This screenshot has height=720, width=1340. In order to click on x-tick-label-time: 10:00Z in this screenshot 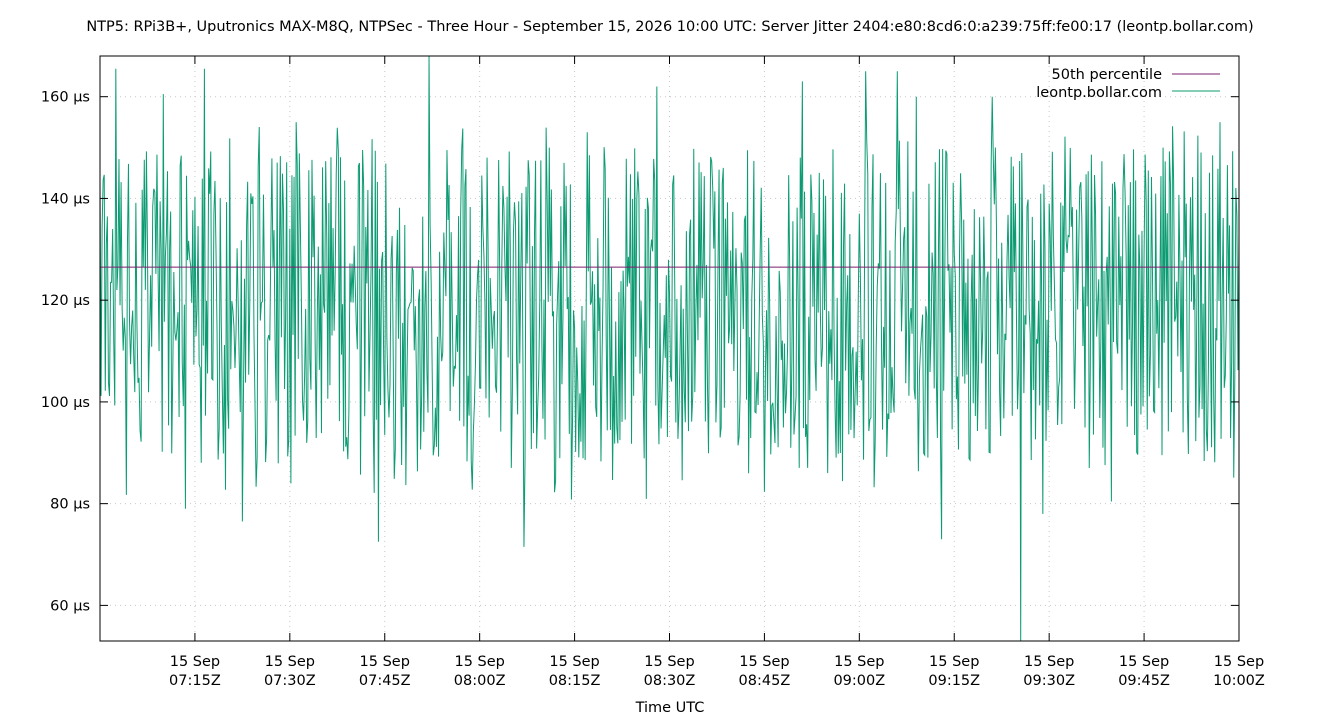, I will do `click(1239, 681)`.